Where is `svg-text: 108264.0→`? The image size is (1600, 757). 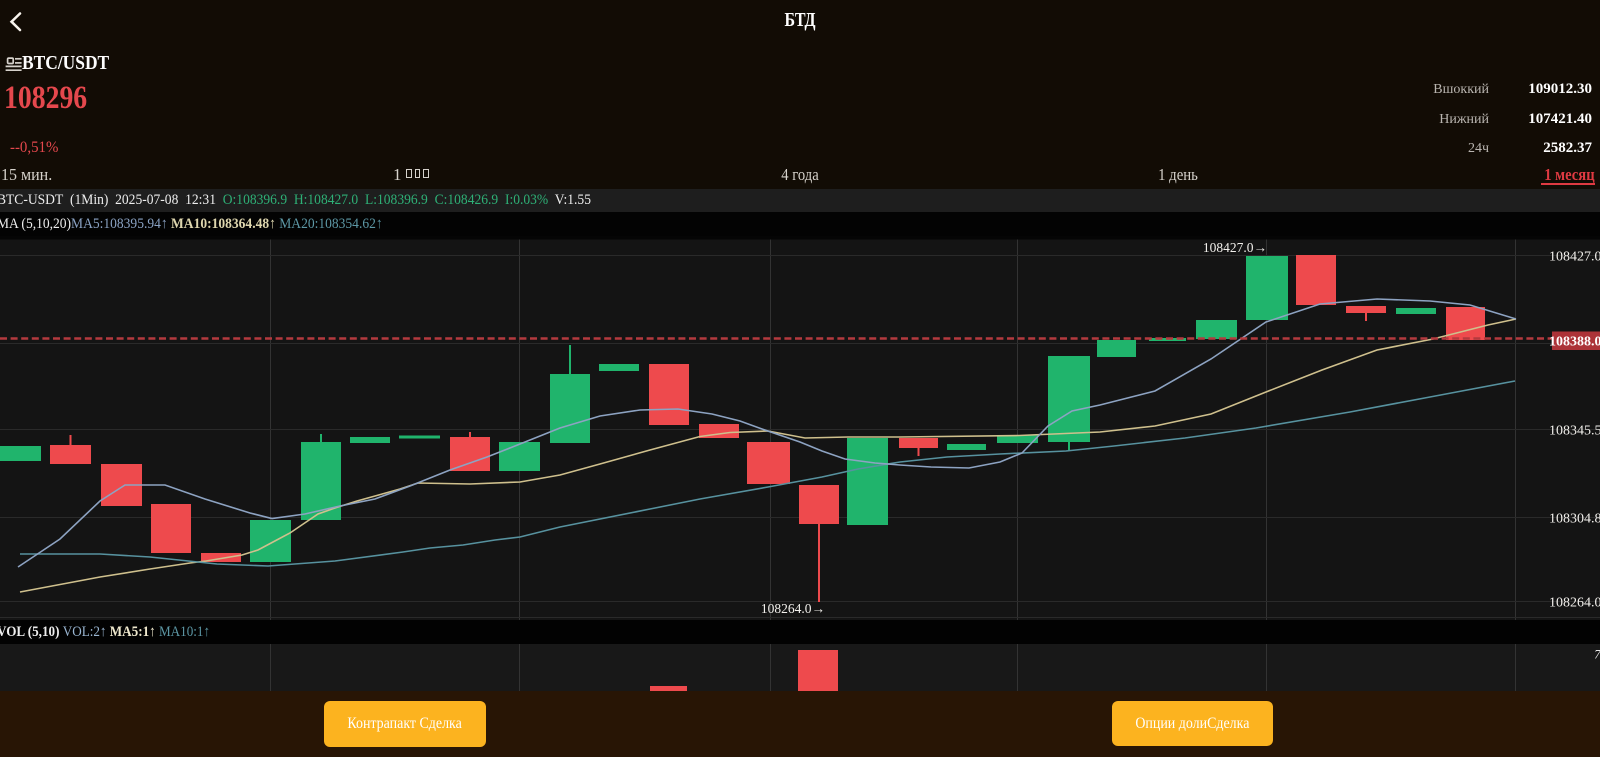 svg-text: 108264.0→ is located at coordinates (793, 608).